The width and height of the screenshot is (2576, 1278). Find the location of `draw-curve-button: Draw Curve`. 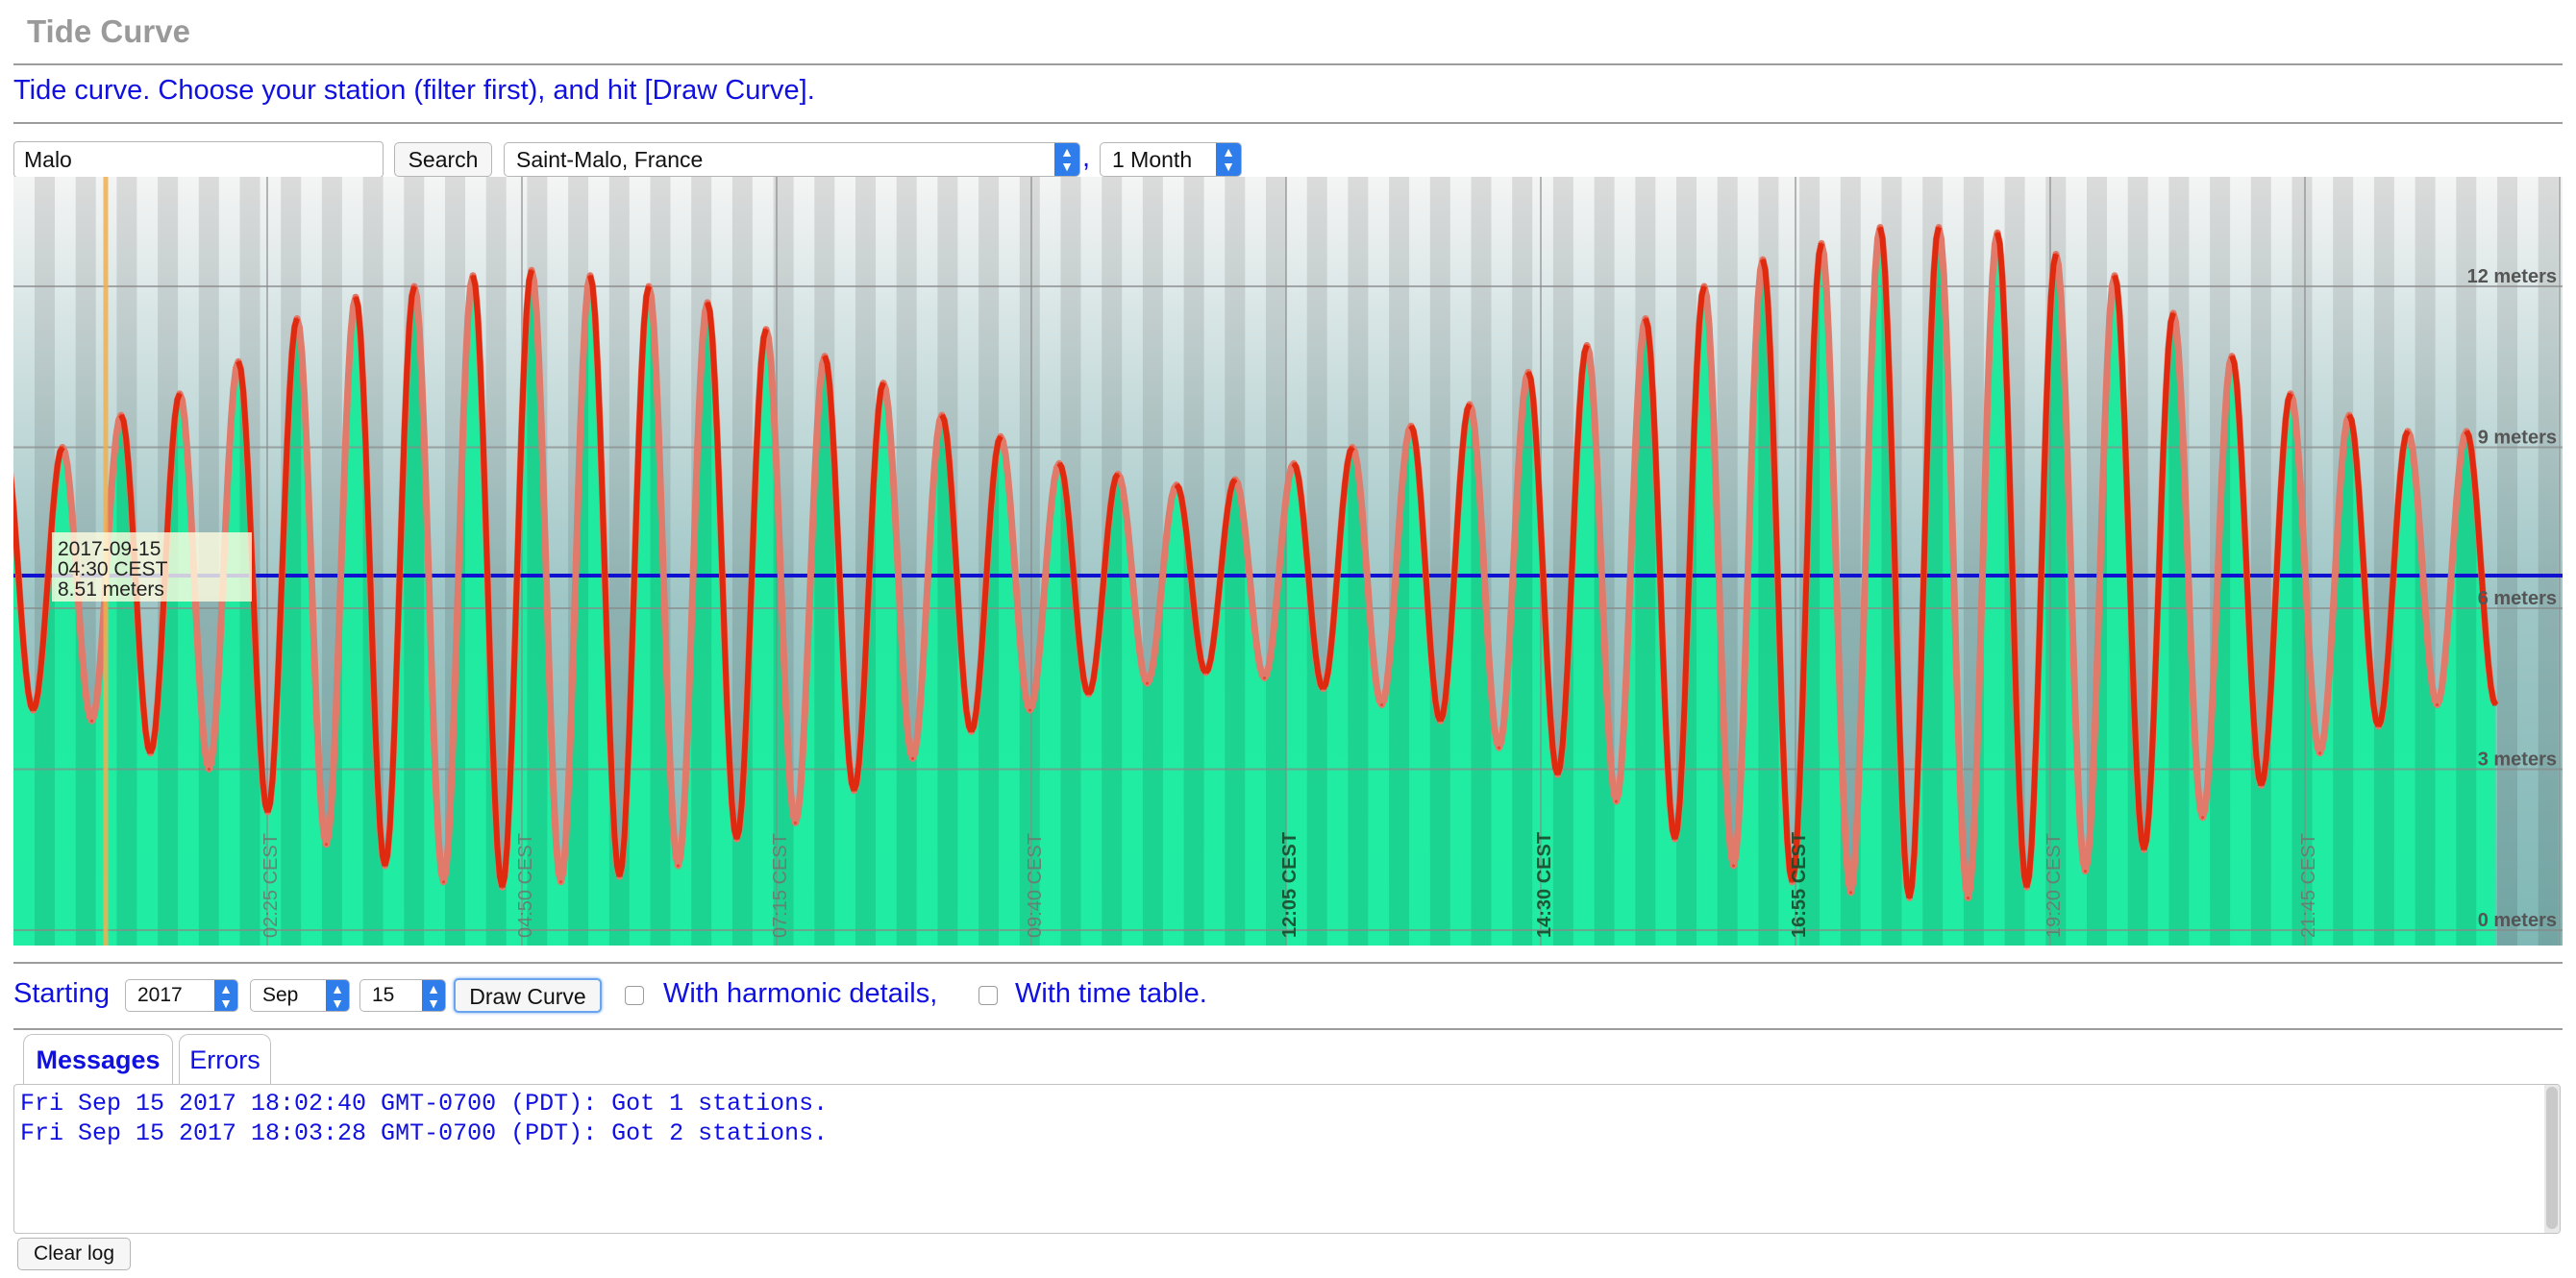

draw-curve-button: Draw Curve is located at coordinates (528, 995).